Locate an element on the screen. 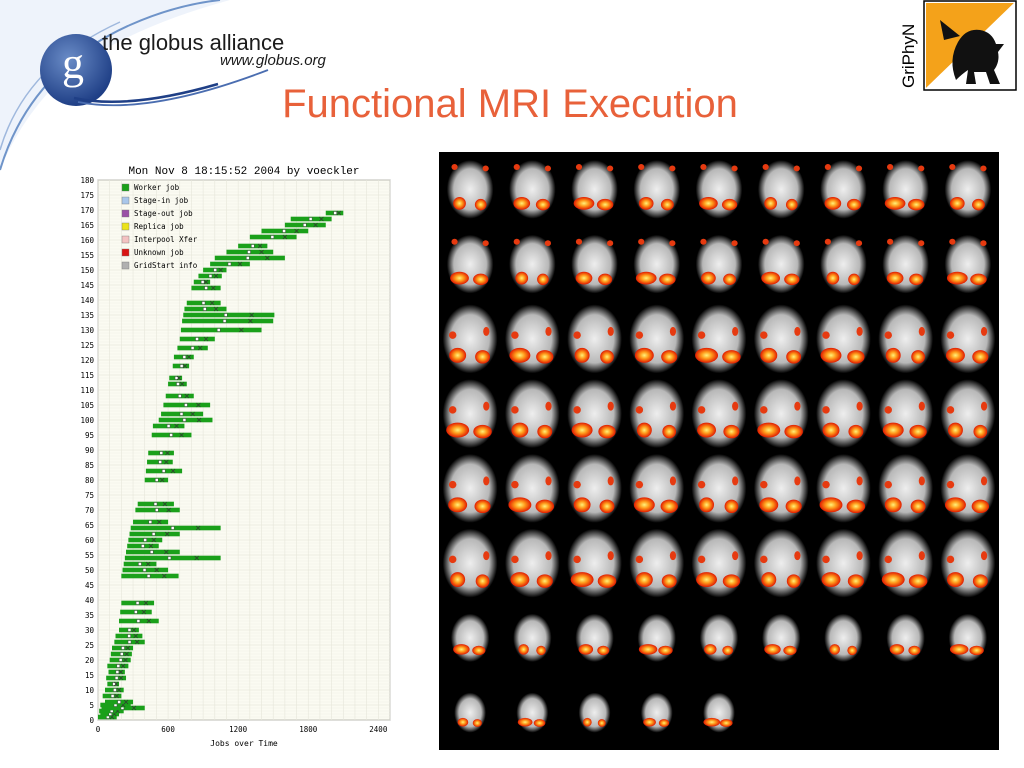 This screenshot has height=768, width=1024. y-tick-label: 5 is located at coordinates (91, 705).